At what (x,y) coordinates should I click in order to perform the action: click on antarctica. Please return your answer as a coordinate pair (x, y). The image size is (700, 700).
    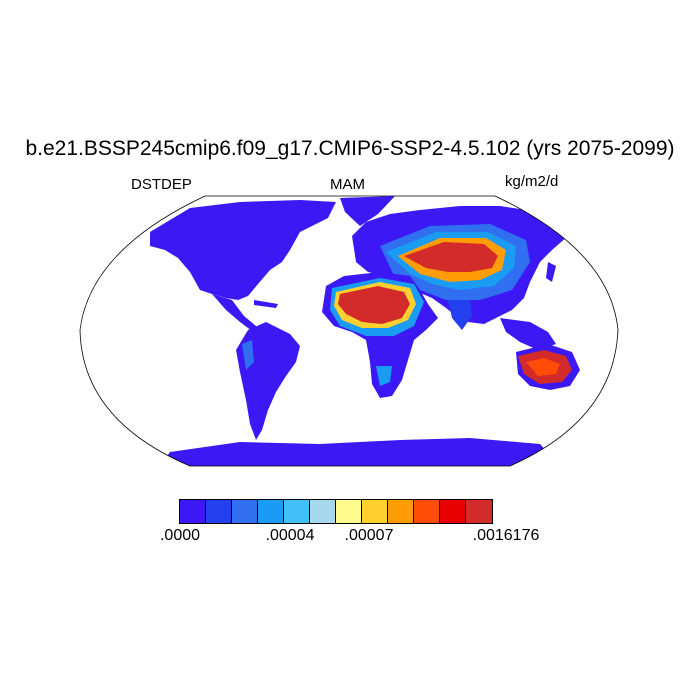
    Looking at the image, I should click on (360, 452).